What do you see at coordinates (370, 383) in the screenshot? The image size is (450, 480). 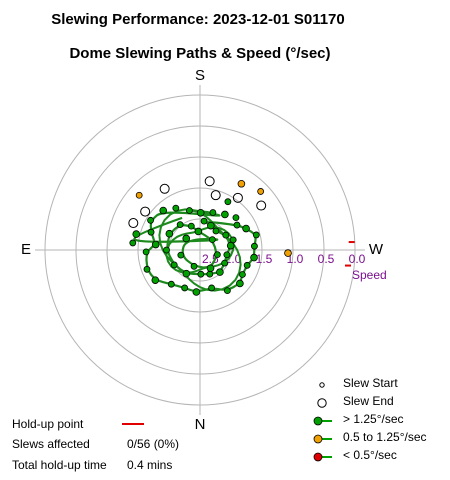 I see `legend-slew-start: Slew Start` at bounding box center [370, 383].